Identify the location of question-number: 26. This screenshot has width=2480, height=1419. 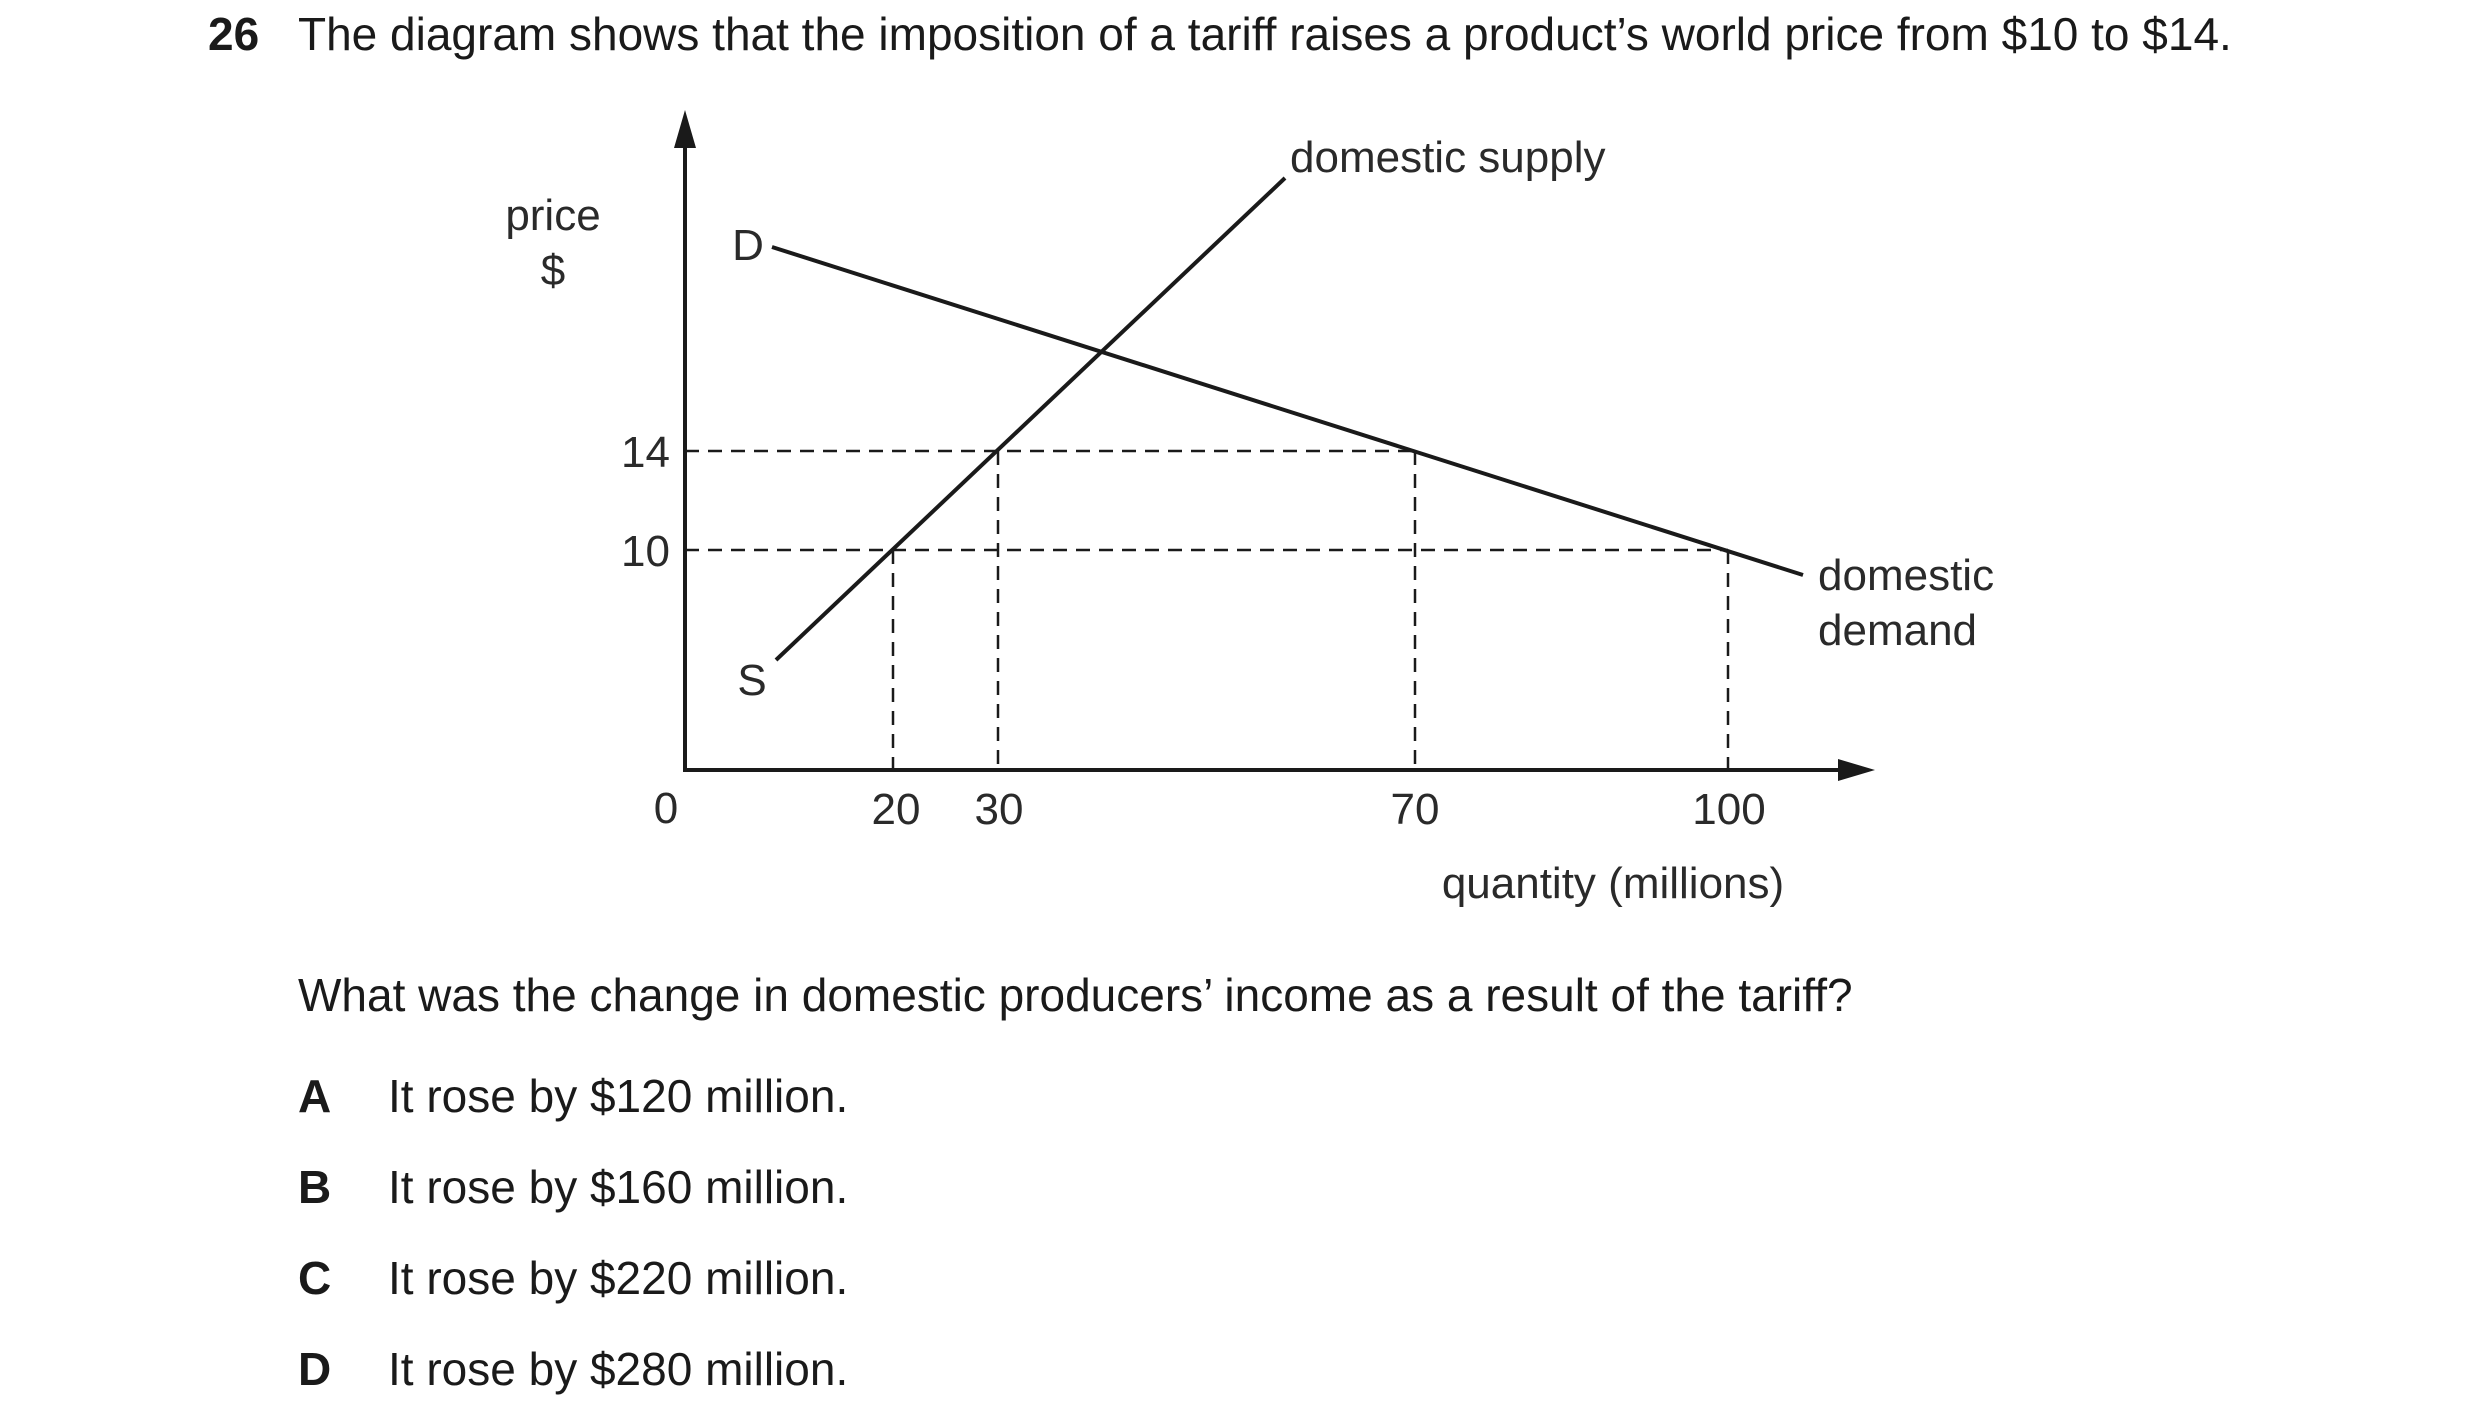
(234, 34).